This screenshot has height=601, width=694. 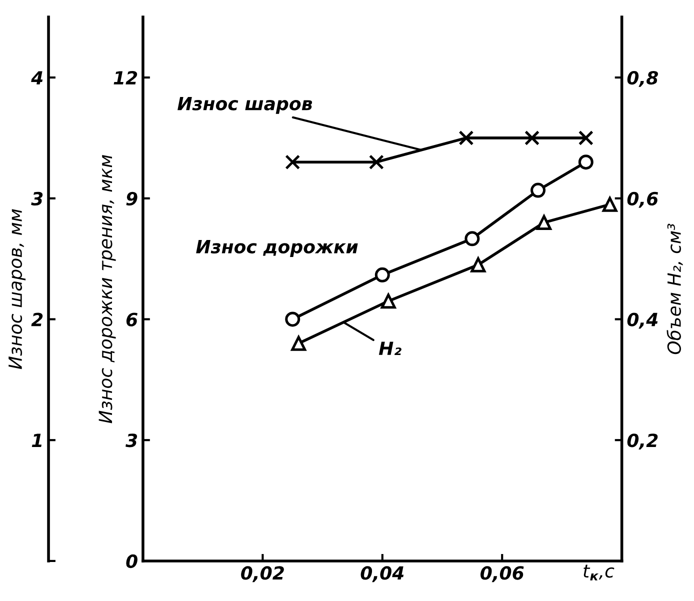 What do you see at coordinates (107, 289) in the screenshot?
I see `y-axis-title: Износ дорожки трения, мкм` at bounding box center [107, 289].